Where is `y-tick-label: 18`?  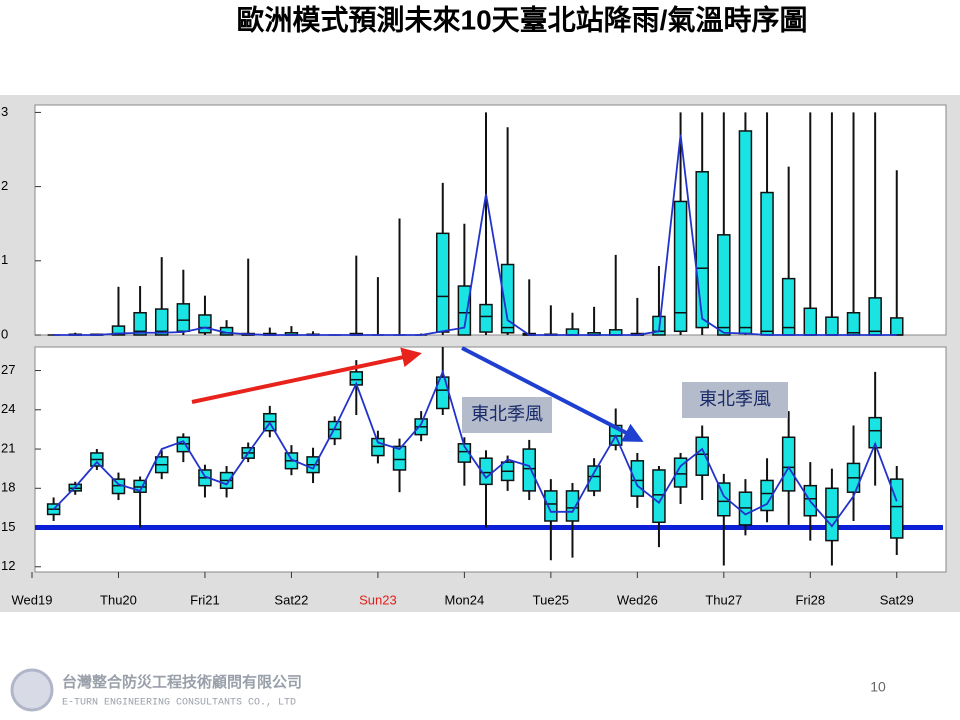
y-tick-label: 18 is located at coordinates (8, 487).